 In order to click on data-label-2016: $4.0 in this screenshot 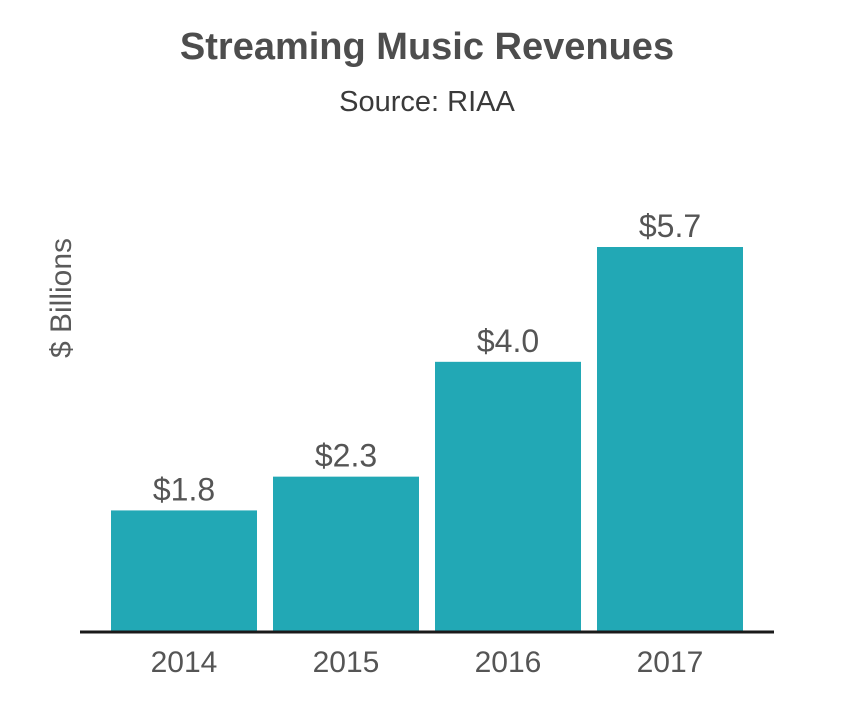, I will do `click(508, 341)`.